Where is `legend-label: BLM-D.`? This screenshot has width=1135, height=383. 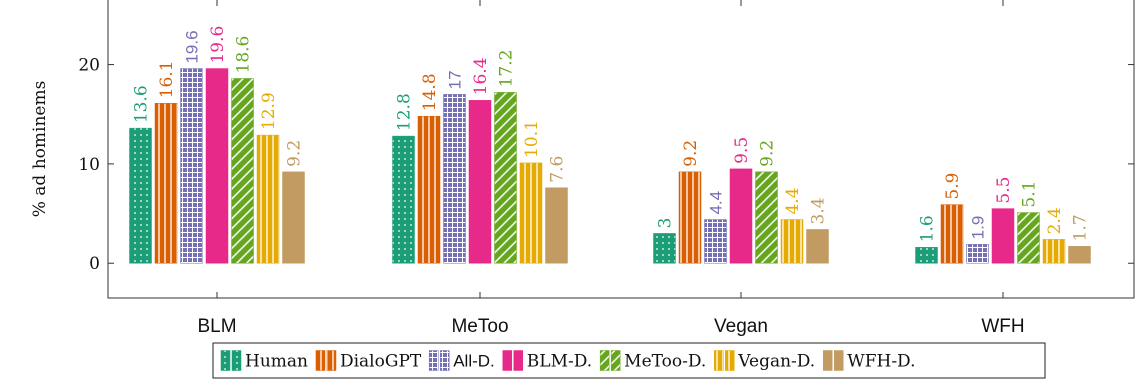
legend-label: BLM-D. is located at coordinates (559, 362).